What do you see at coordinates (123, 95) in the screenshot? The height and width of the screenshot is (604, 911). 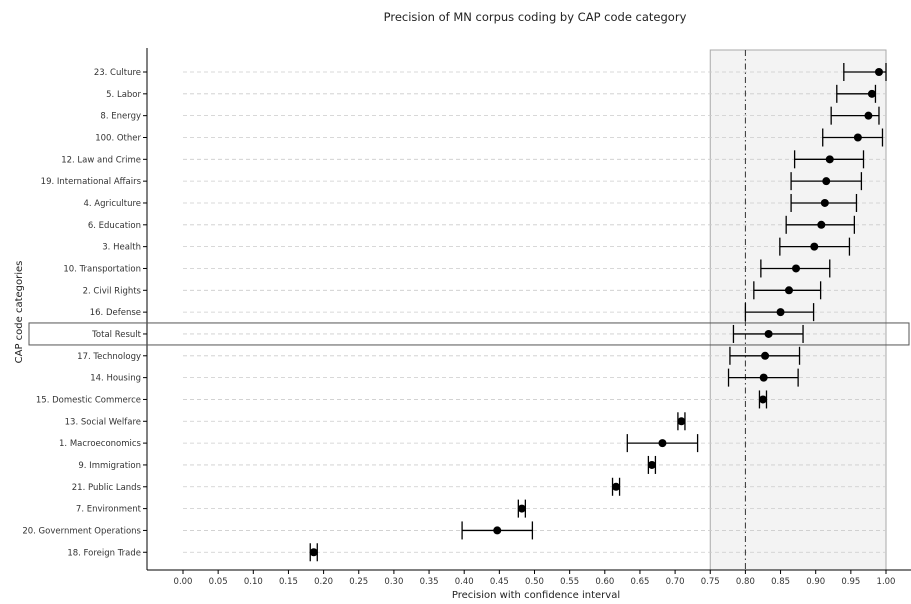 I see `y-tick-label: 5. Labor` at bounding box center [123, 95].